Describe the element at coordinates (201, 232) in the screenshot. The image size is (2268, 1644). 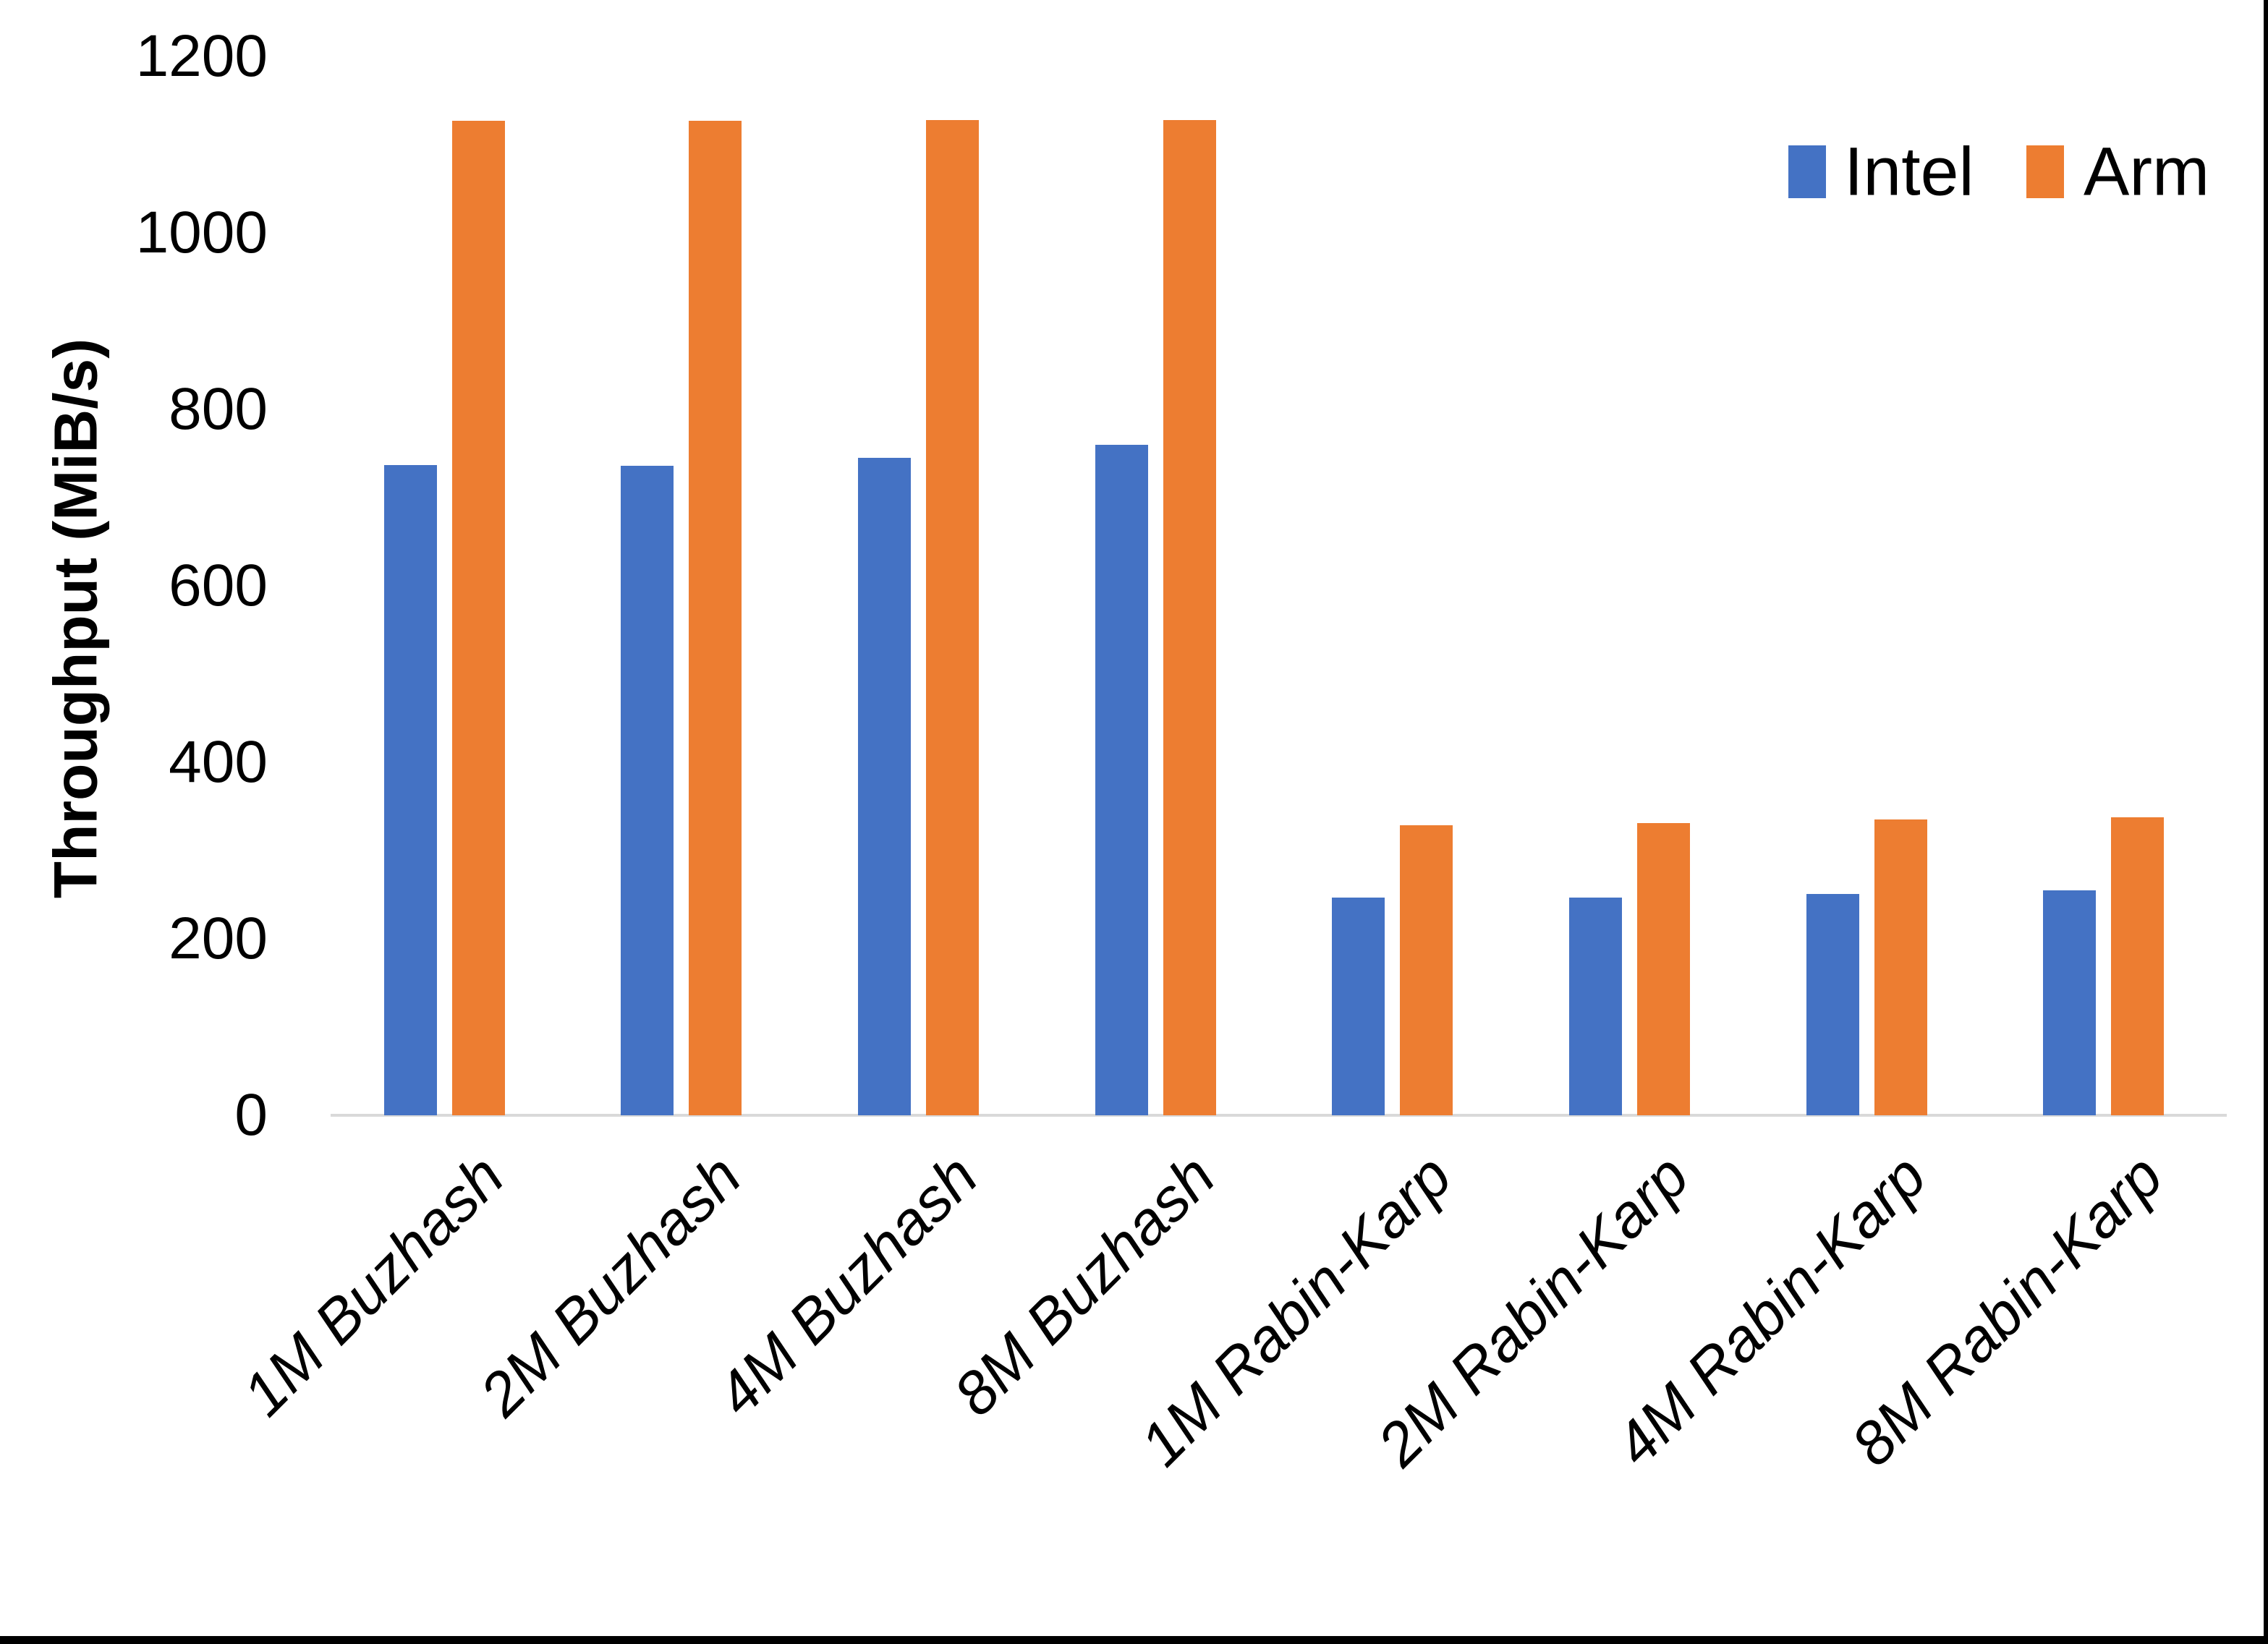
I see `y-tick-label: 1000` at that location.